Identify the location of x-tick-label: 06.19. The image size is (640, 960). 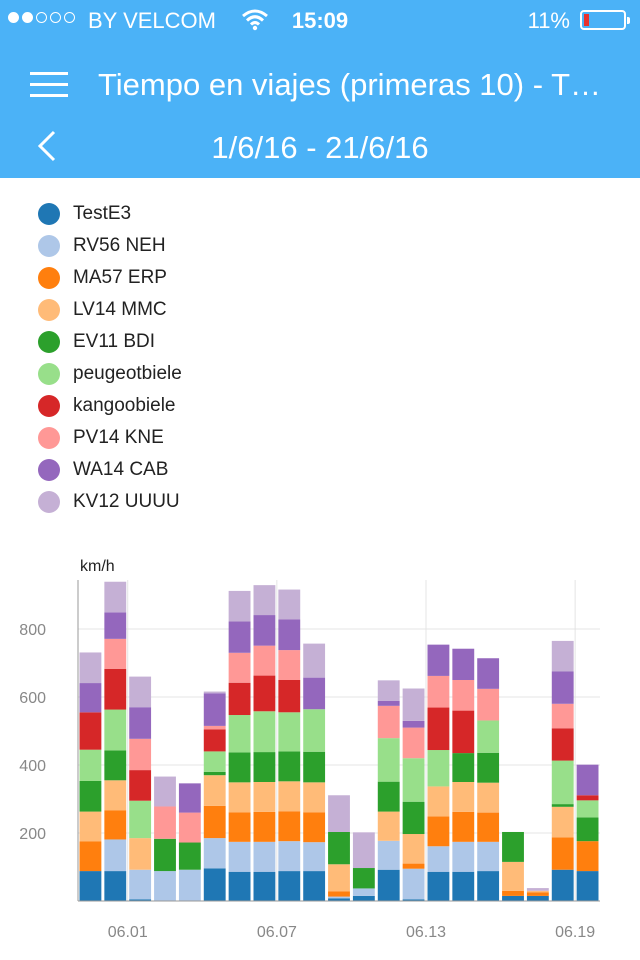
(575, 932).